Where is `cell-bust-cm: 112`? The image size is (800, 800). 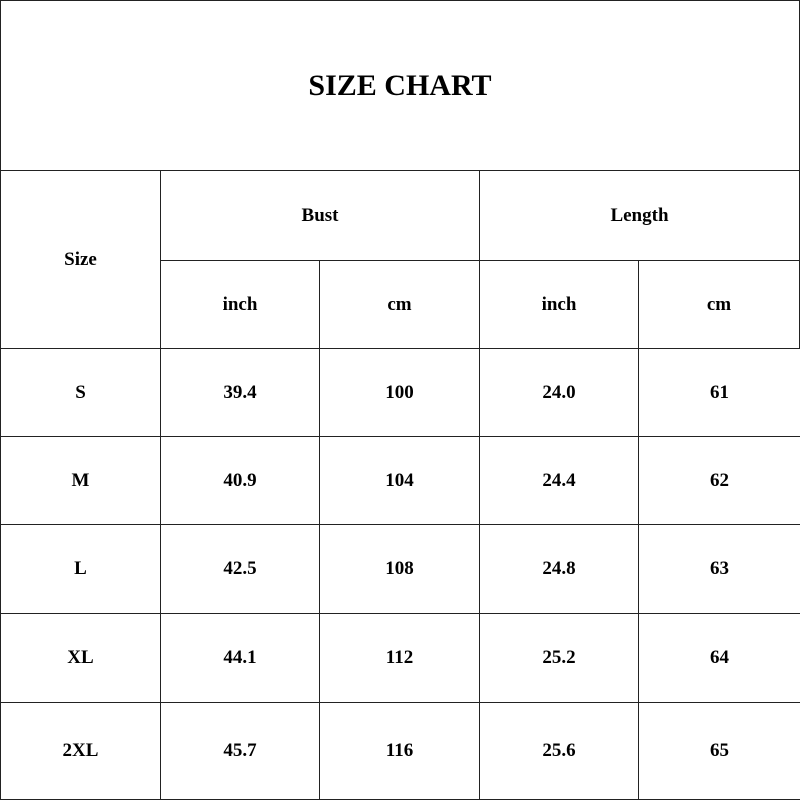 cell-bust-cm: 112 is located at coordinates (399, 658).